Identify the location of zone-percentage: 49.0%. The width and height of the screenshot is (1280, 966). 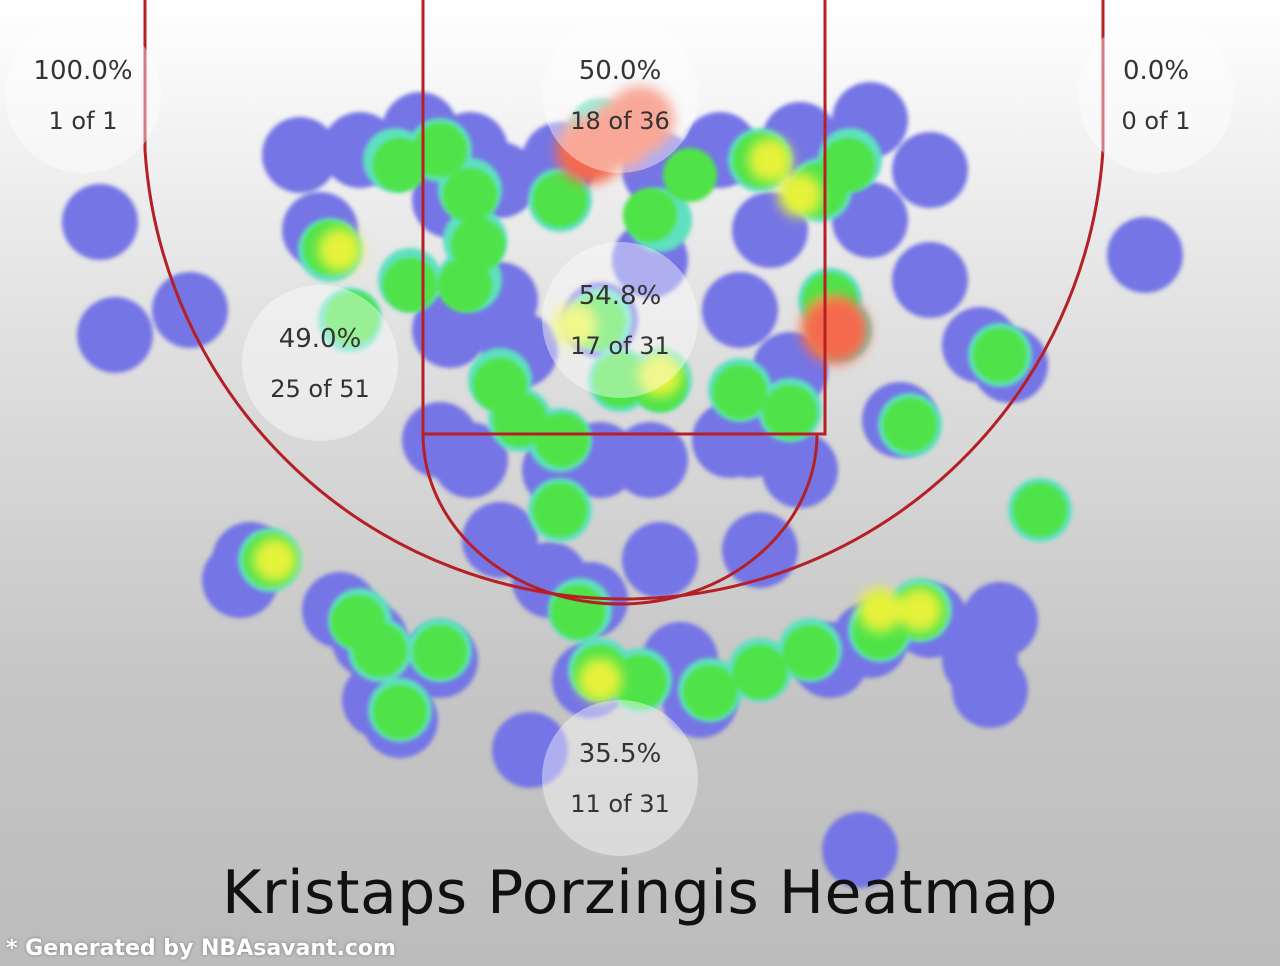
(320, 339).